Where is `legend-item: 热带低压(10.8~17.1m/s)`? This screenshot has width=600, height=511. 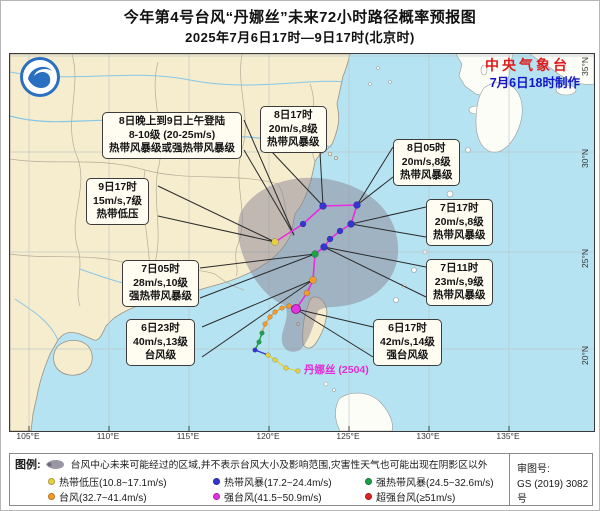 legend-item: 热带低压(10.8~17.1m/s) is located at coordinates (107, 481).